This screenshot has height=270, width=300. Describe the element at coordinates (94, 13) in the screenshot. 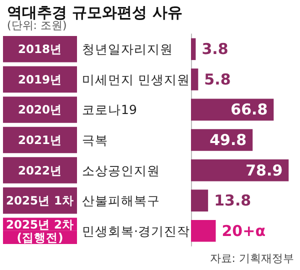

I see `chart-title: 역대추경 규모와편성 사유` at that location.